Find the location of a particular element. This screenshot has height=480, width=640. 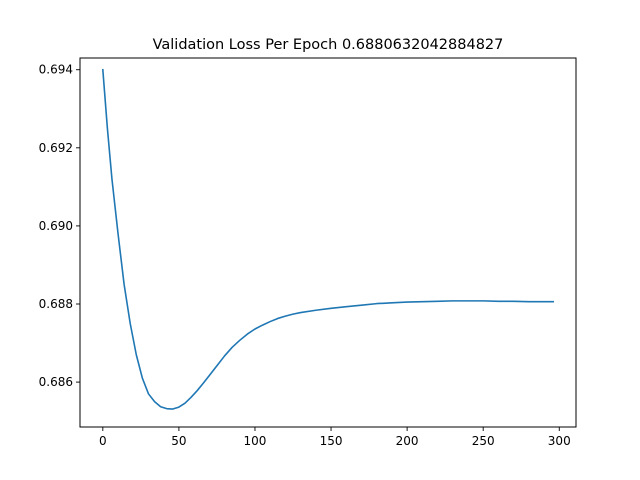

y-axis: 0.686 0.688 0.690 0.692 0.694 is located at coordinates (59, 226).